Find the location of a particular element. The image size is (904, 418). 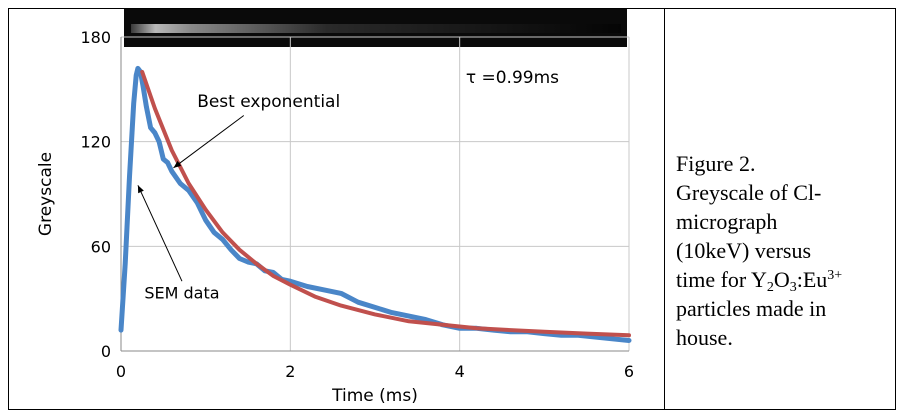

x-tick-label: 0 is located at coordinates (121, 371).